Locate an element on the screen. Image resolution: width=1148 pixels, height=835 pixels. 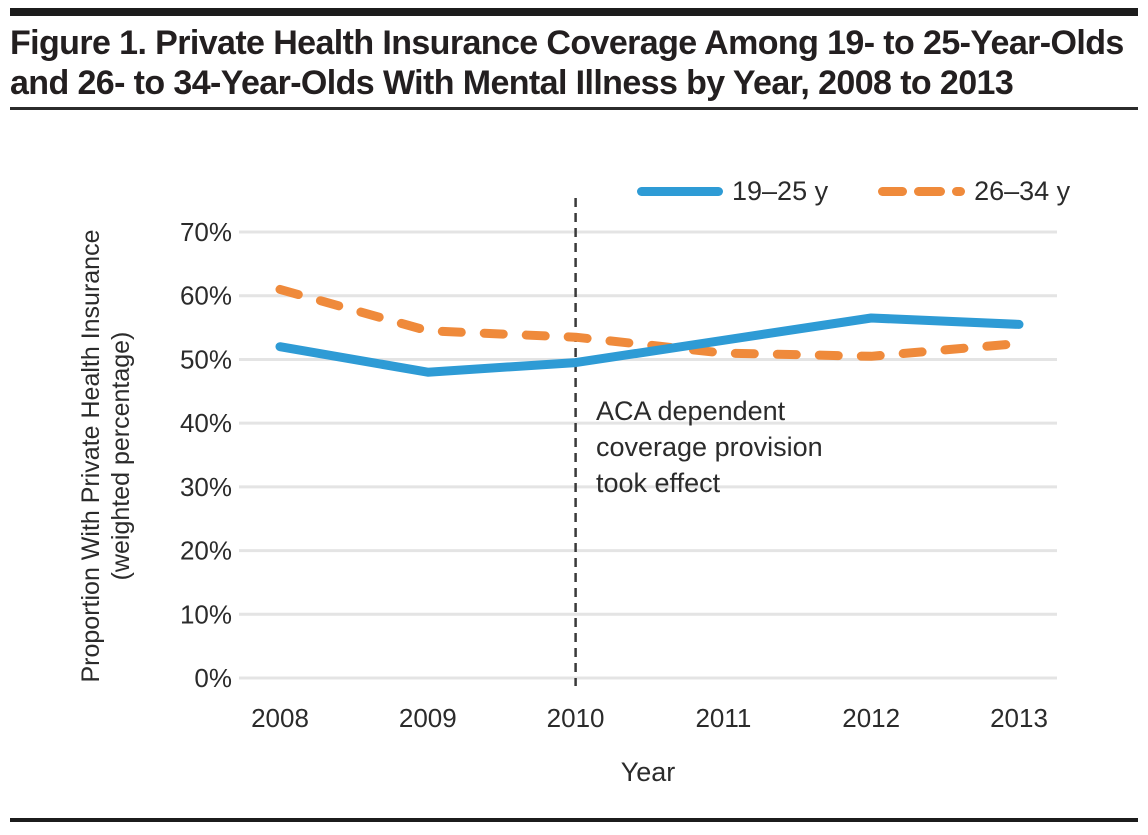
y-axis-title-line2: (weighted percentage) is located at coordinates (121, 456).